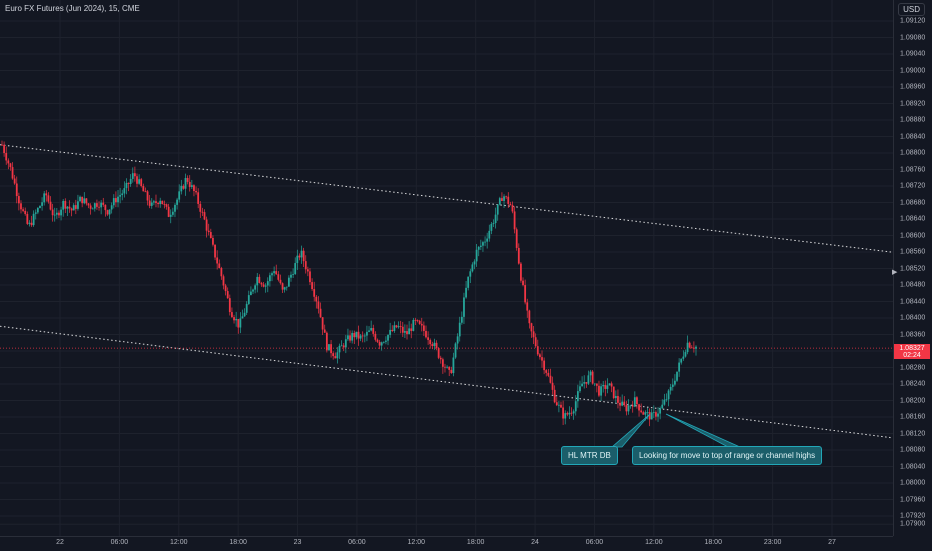 The image size is (932, 551). What do you see at coordinates (913, 169) in the screenshot?
I see `price-tick-label: 1.08760` at bounding box center [913, 169].